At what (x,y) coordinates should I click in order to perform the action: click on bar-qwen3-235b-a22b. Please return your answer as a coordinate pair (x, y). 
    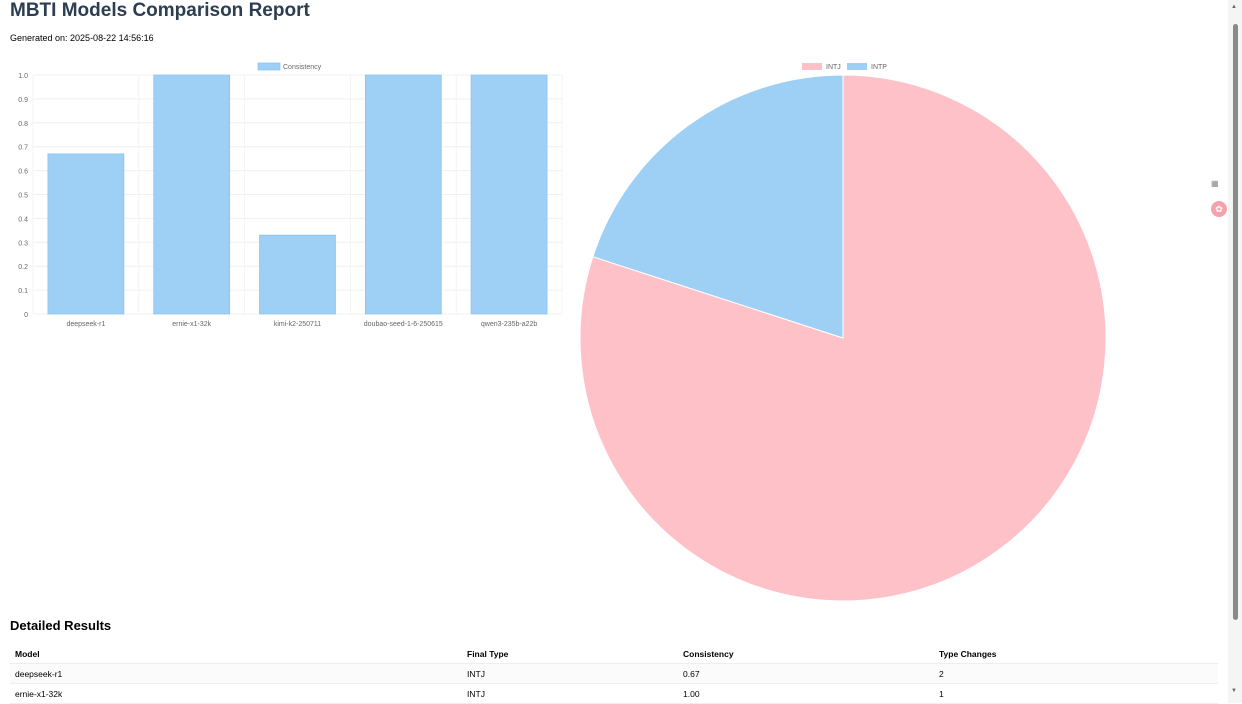
    Looking at the image, I should click on (509, 194).